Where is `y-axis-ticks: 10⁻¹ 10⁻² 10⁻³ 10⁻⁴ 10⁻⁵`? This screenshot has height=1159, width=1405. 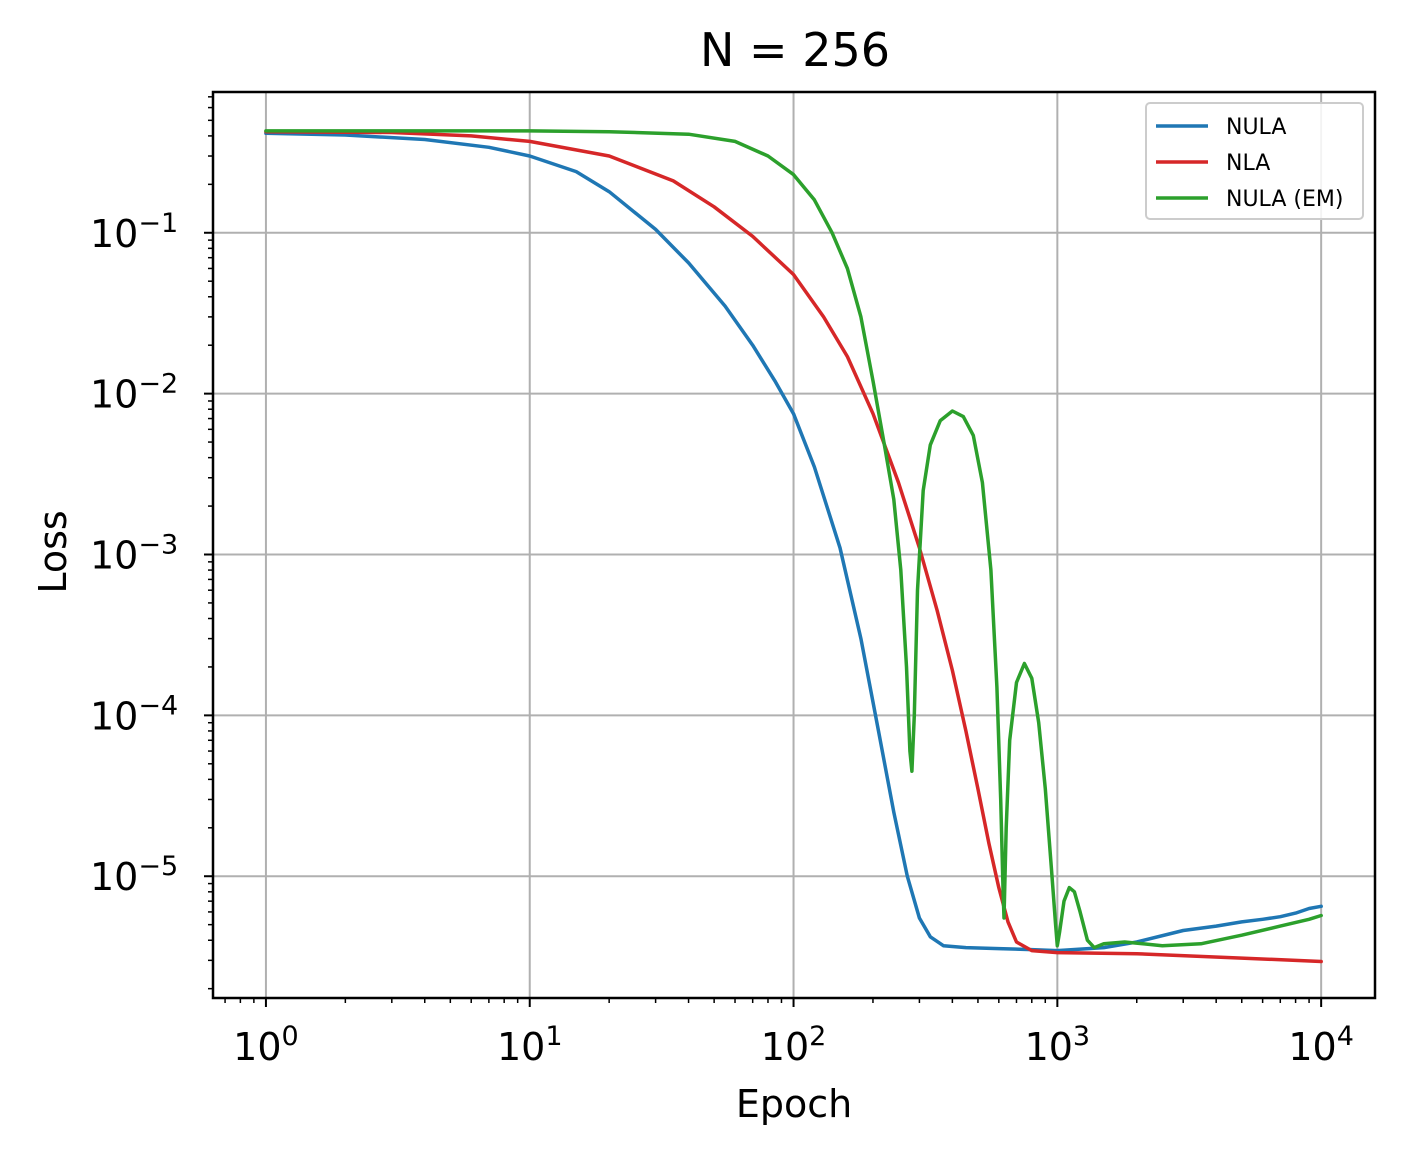
y-axis-ticks: 10⁻¹ 10⁻² 10⁻³ 10⁻⁴ 10⁻⁵ is located at coordinates (151, 553).